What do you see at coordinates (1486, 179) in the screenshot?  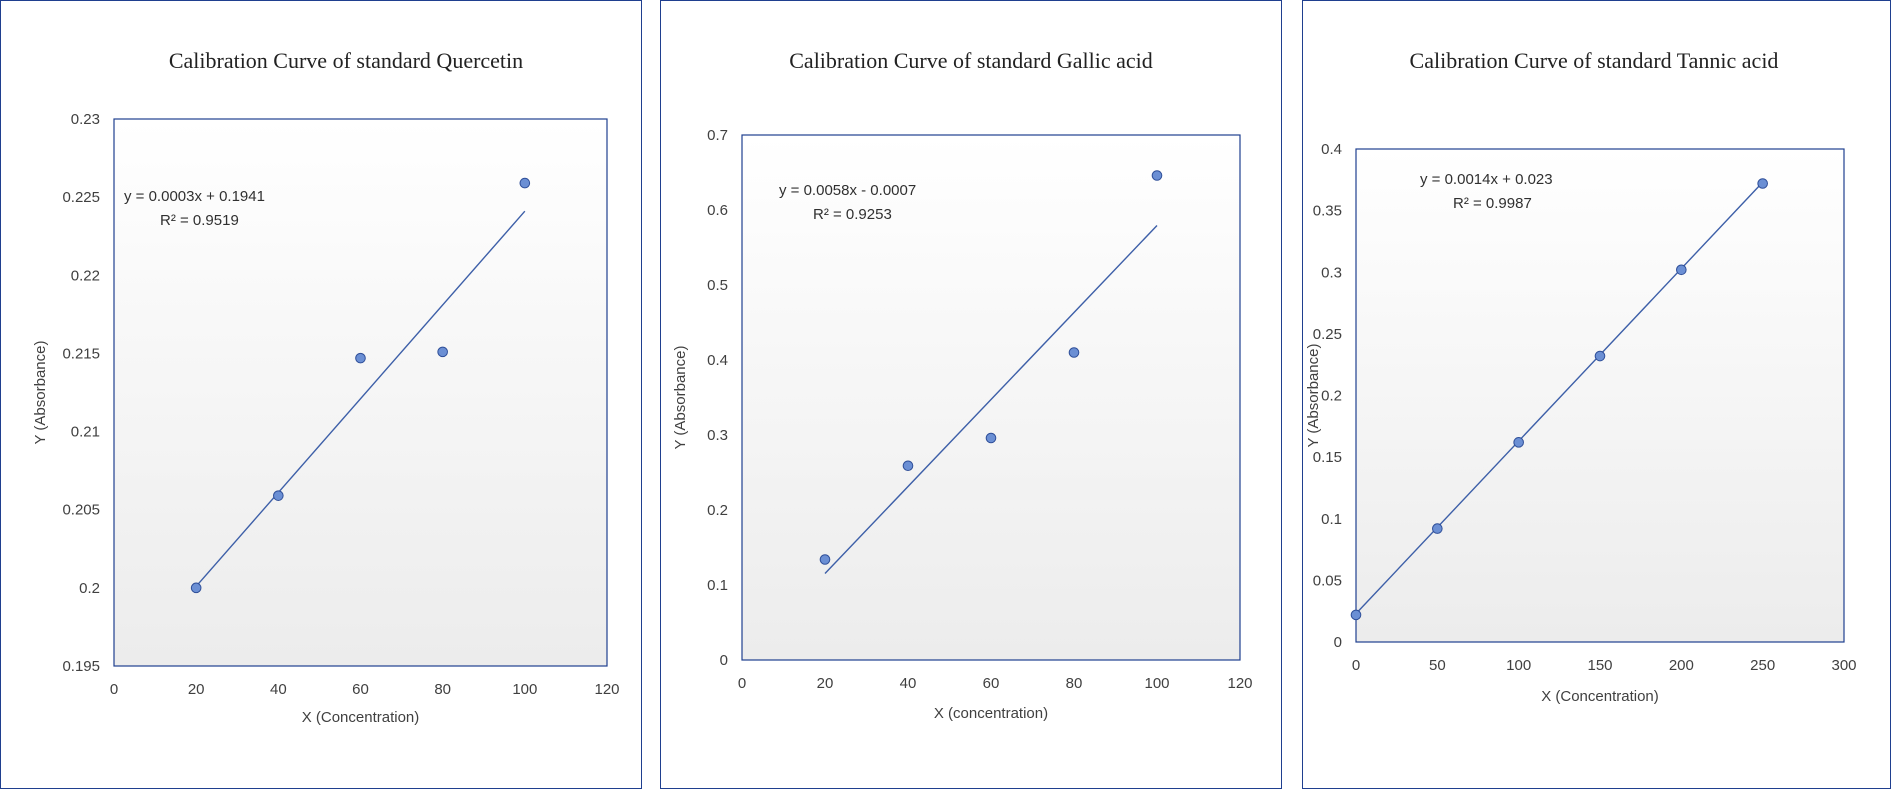 I see `trendline-equation: y = 0.0014x + 0.023` at bounding box center [1486, 179].